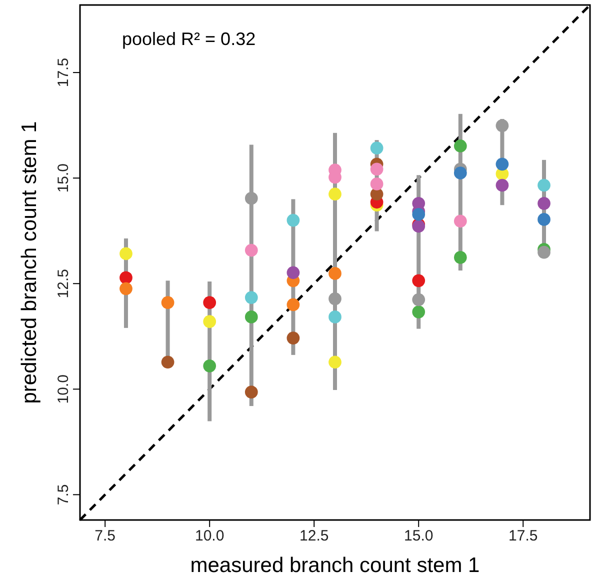 The width and height of the screenshot is (598, 582). I want to click on y-tick-label: 10.0, so click(63, 389).